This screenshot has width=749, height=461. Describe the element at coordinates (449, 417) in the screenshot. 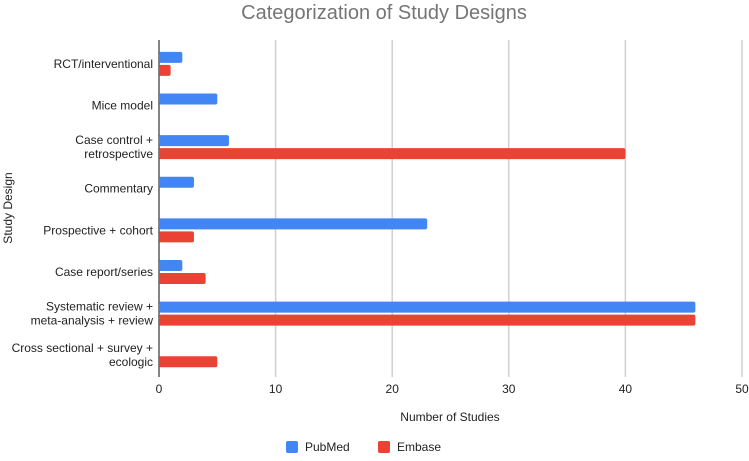

I see `x-axis-label: Number of Studies` at that location.